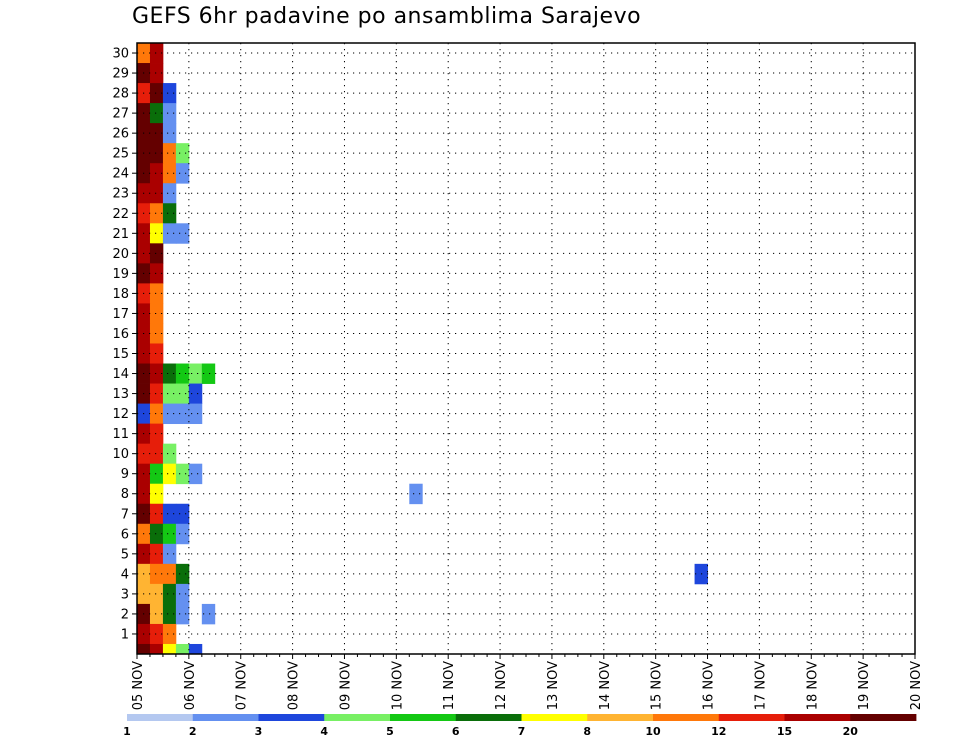  Describe the element at coordinates (125, 554) in the screenshot. I see `y-tick-label: 5` at that location.